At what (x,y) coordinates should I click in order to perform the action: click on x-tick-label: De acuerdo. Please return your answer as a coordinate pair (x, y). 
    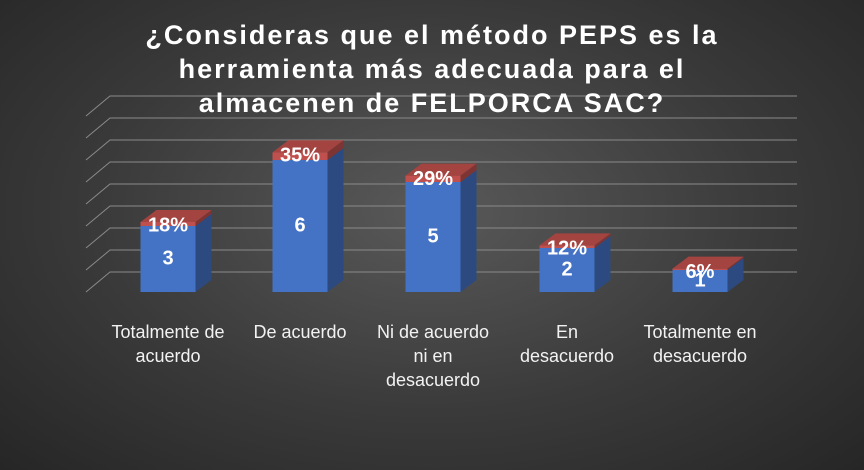
    Looking at the image, I should click on (300, 332).